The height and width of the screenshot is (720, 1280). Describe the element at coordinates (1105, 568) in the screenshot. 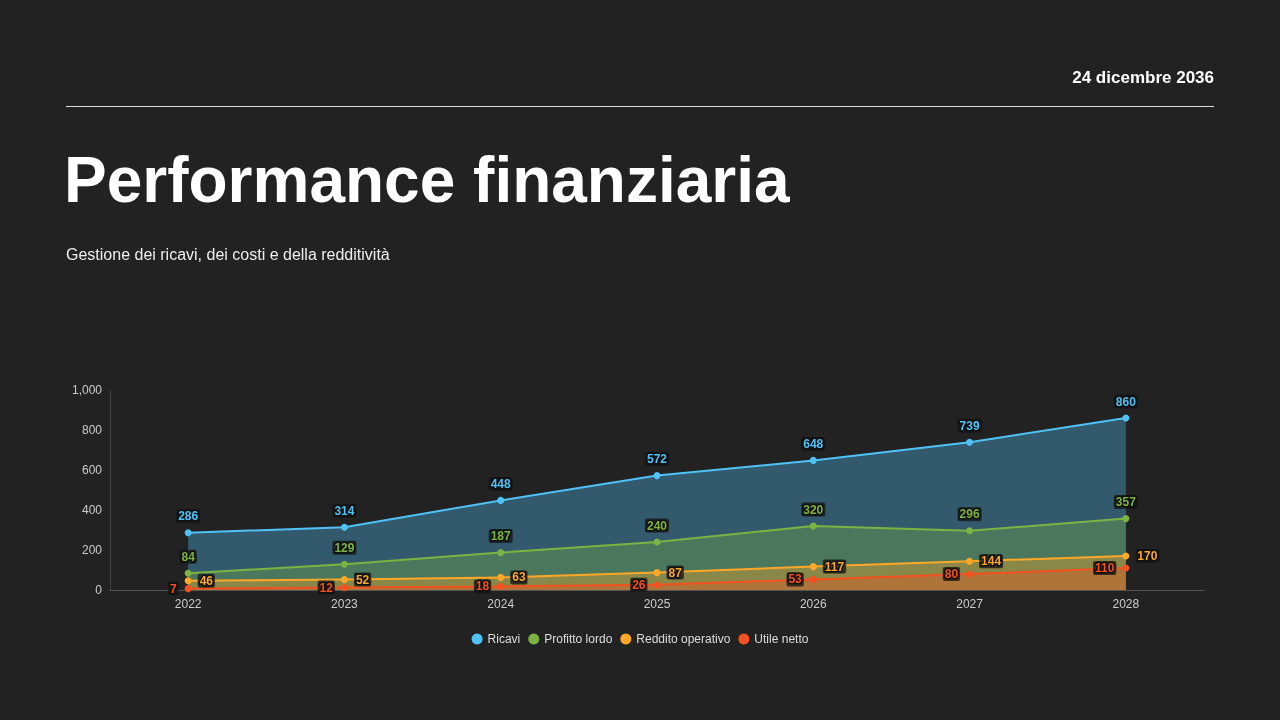

I see `data-label: 110` at that location.